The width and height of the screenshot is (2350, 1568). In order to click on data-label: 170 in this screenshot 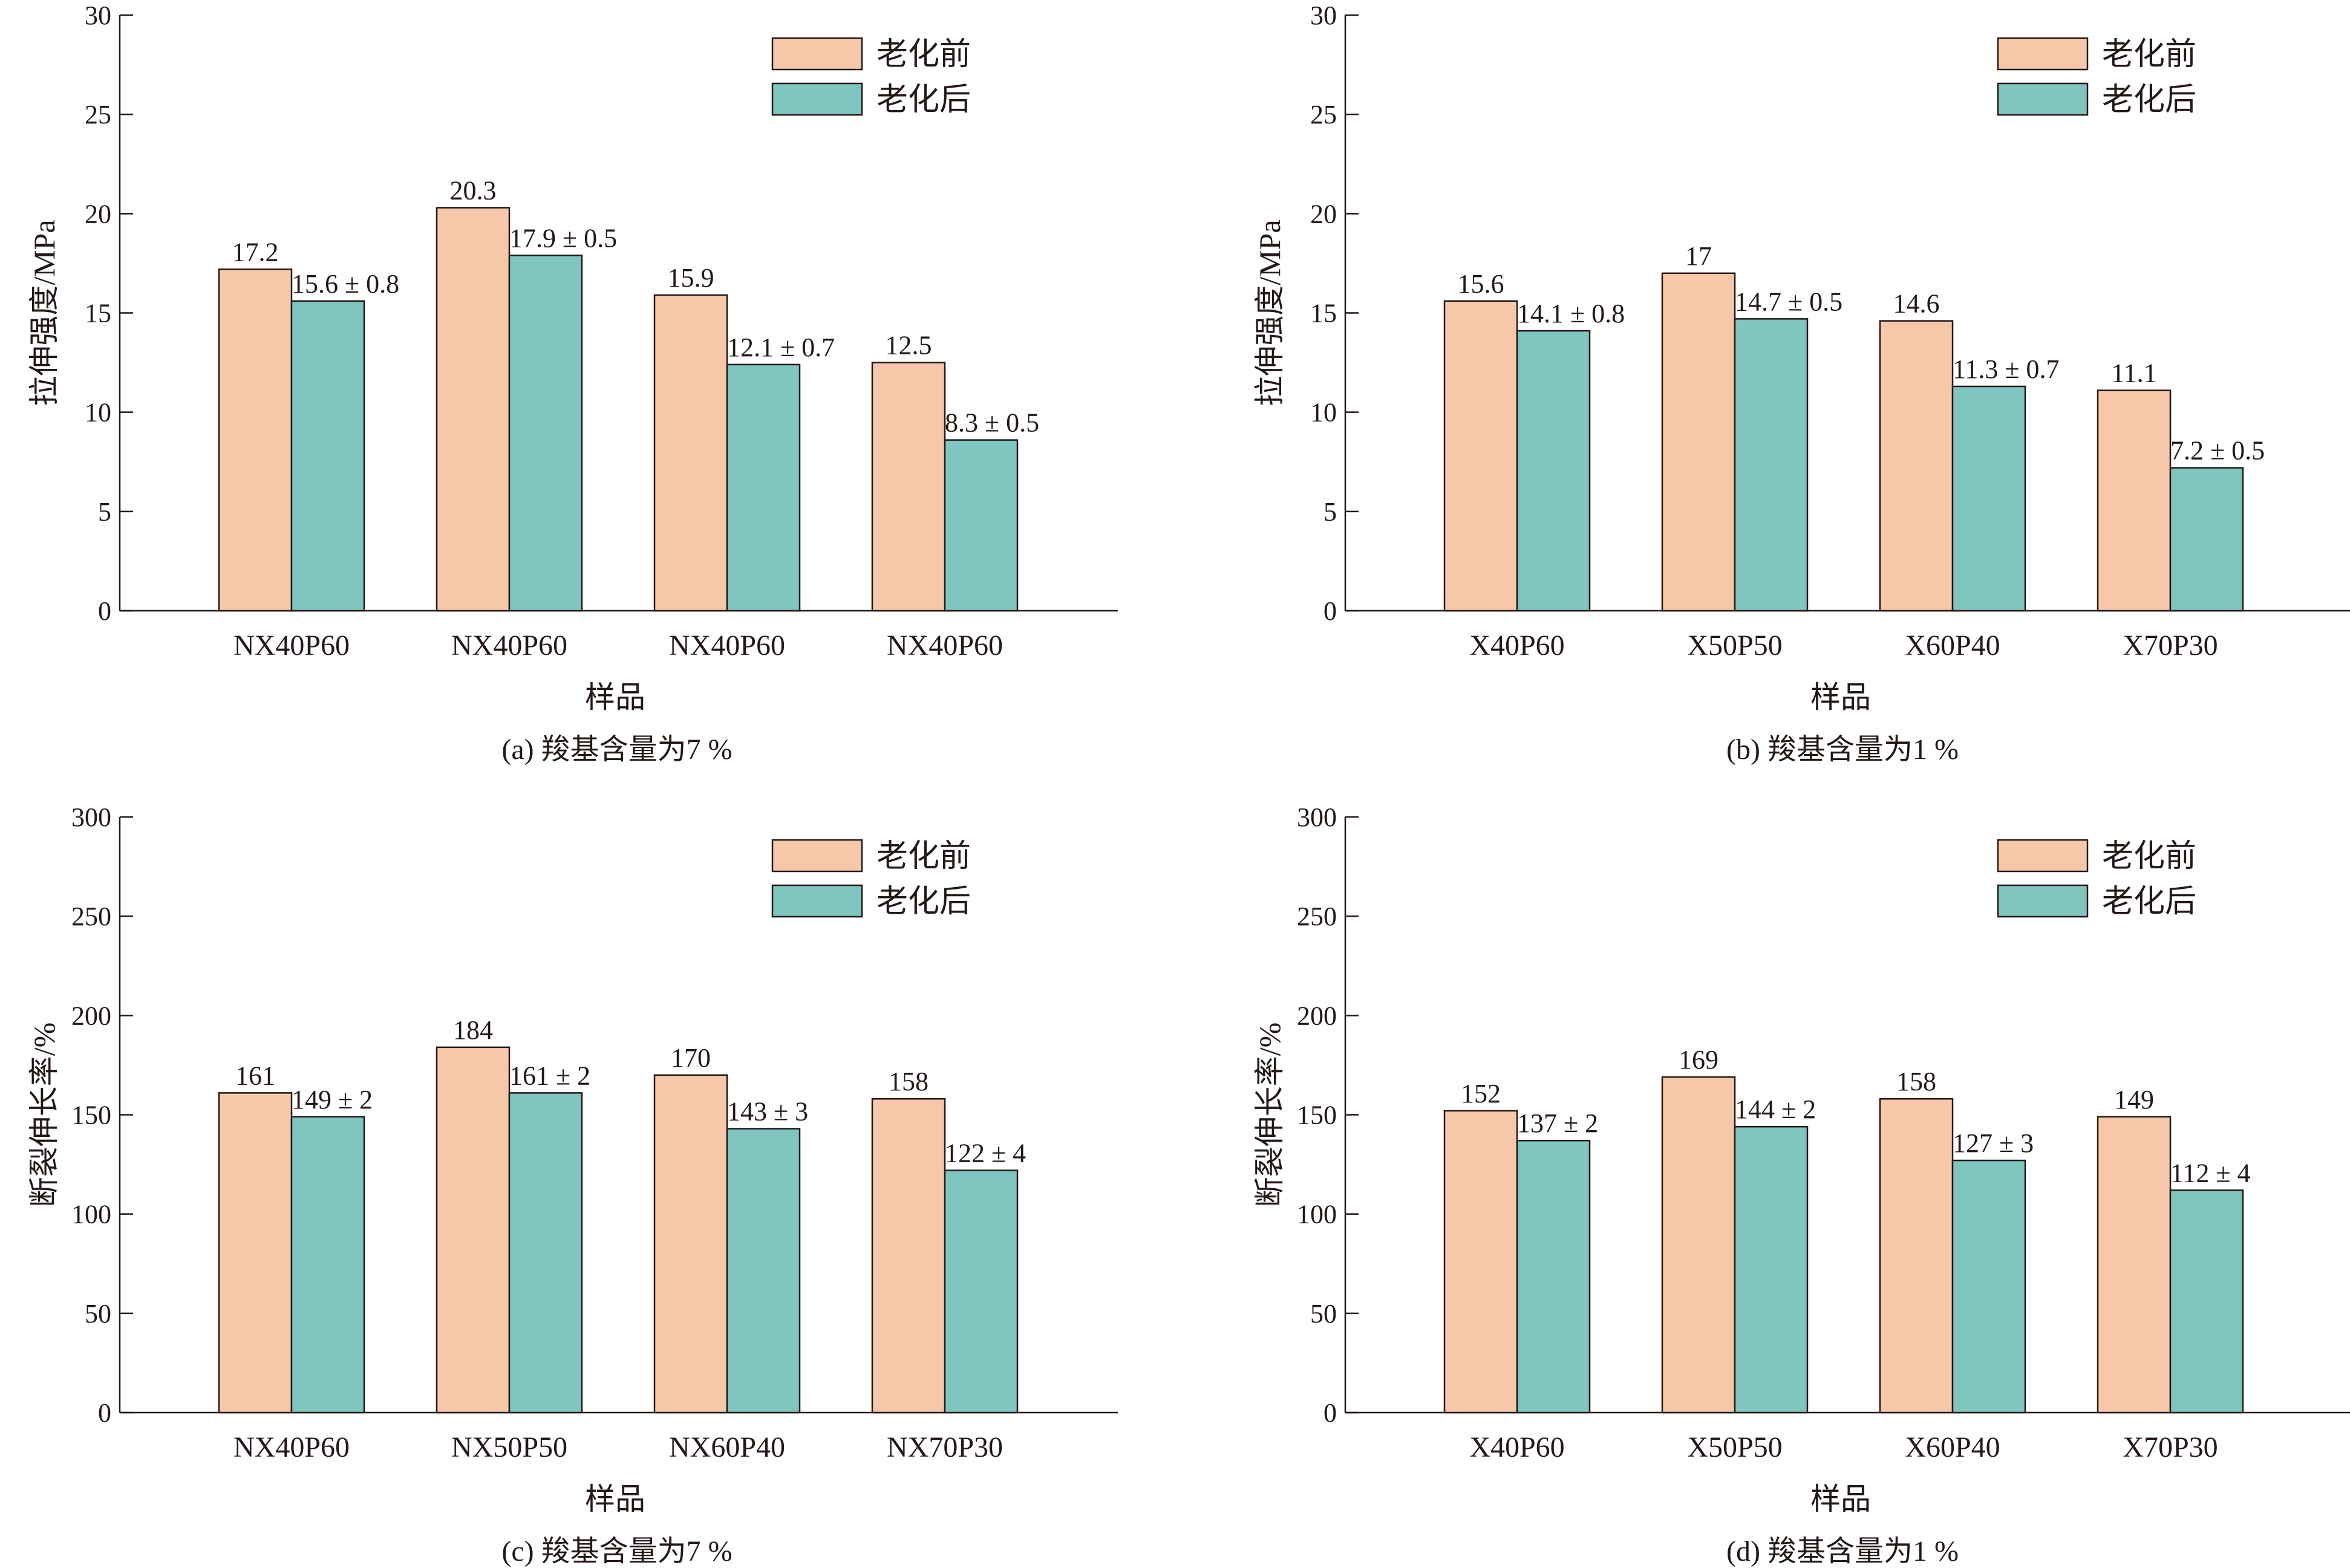, I will do `click(691, 1058)`.